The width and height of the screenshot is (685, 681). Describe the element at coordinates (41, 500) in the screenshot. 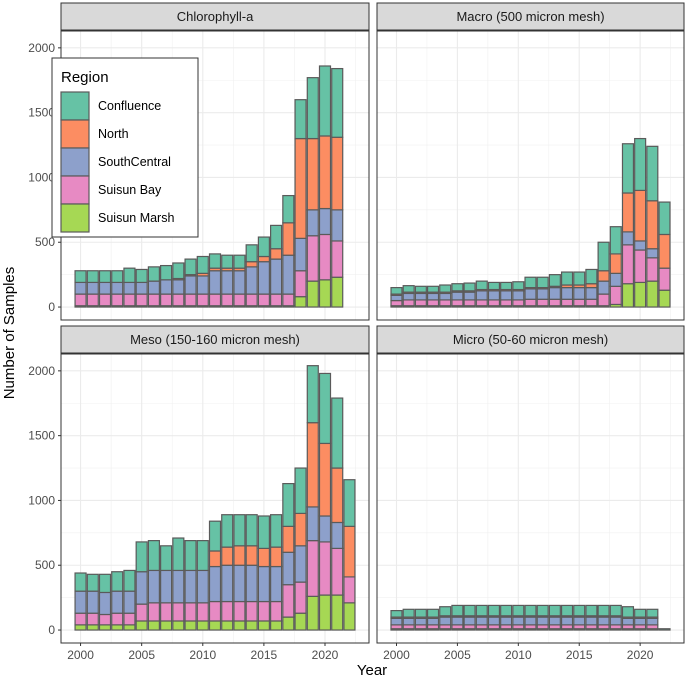

I see `y-tick-label: 1000` at that location.